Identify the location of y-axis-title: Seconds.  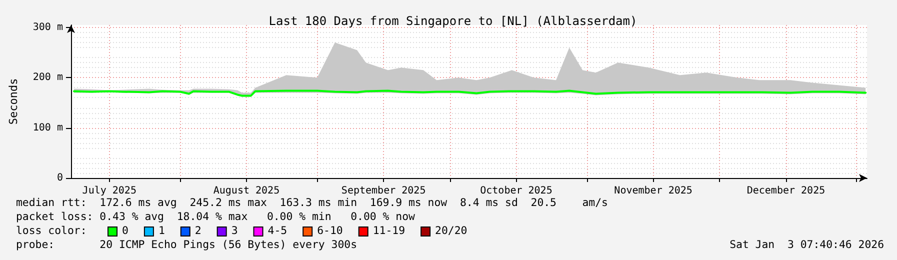
(13, 101).